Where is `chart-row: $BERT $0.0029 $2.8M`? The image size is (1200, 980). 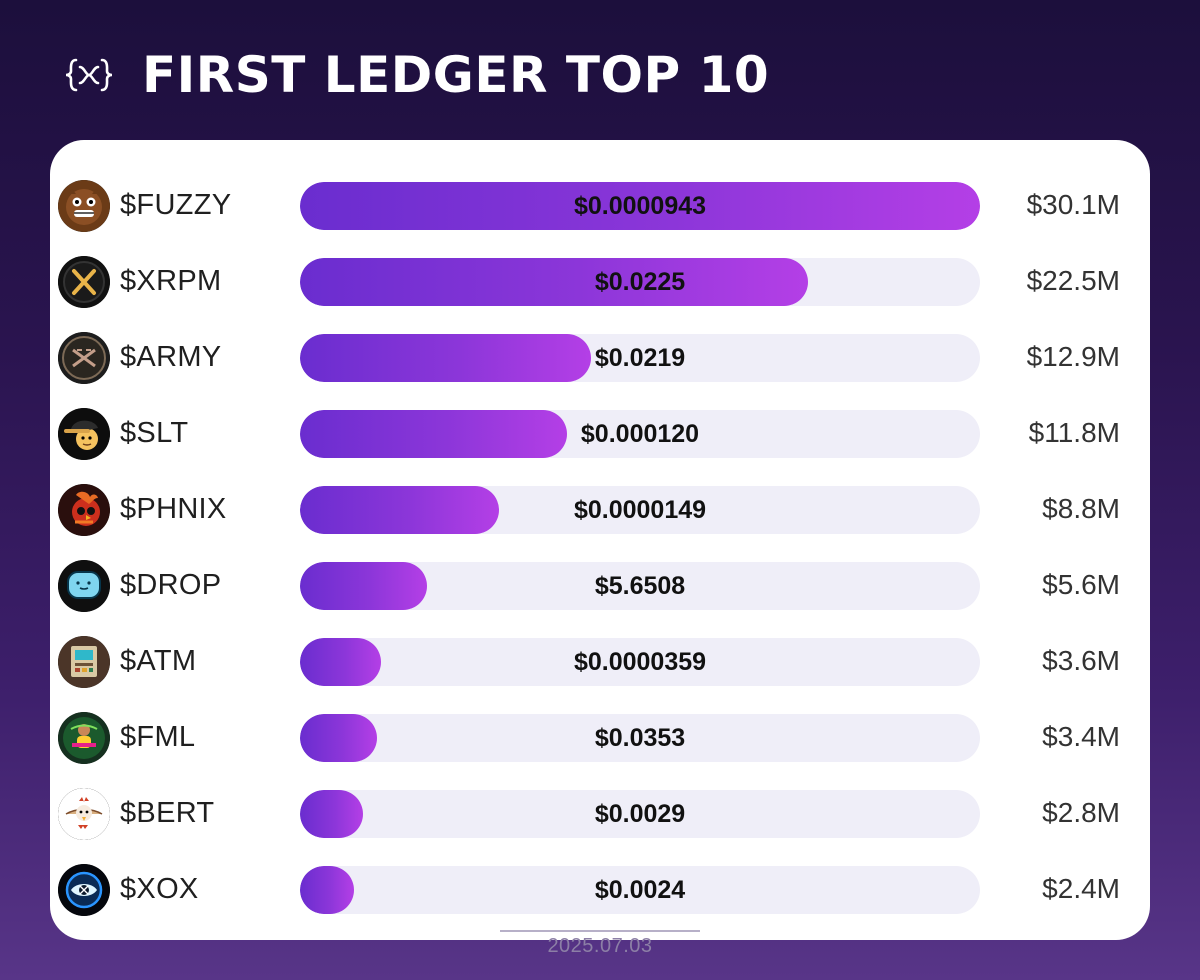 chart-row: $BERT $0.0029 $2.8M is located at coordinates (600, 814).